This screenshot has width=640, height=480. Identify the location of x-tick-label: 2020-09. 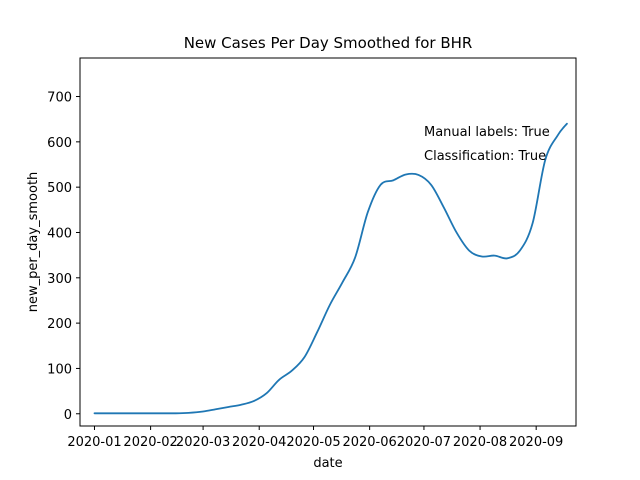
(536, 442).